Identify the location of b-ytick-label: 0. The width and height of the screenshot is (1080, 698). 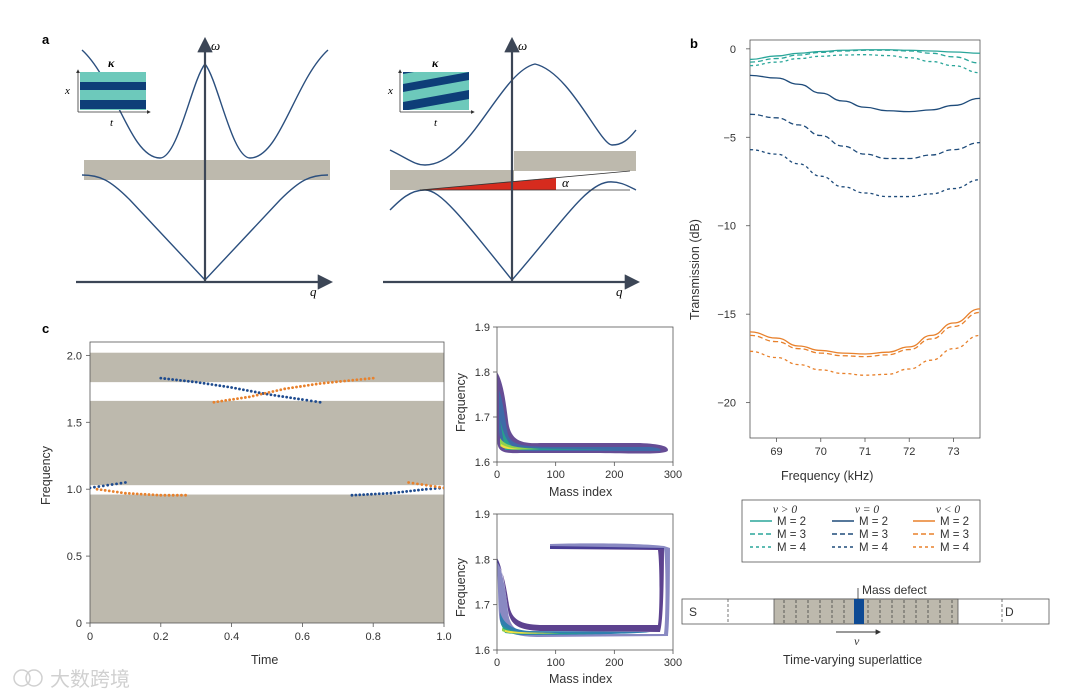
(733, 50).